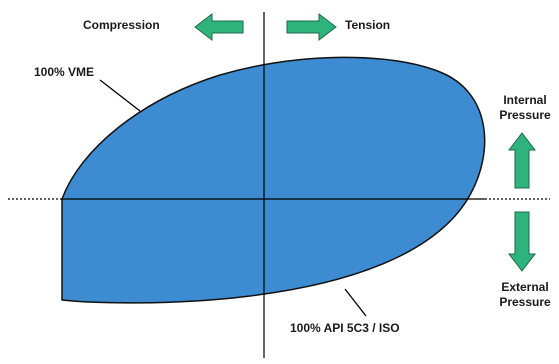  Describe the element at coordinates (525, 115) in the screenshot. I see `internal-pressure-line2: Pressure` at that location.